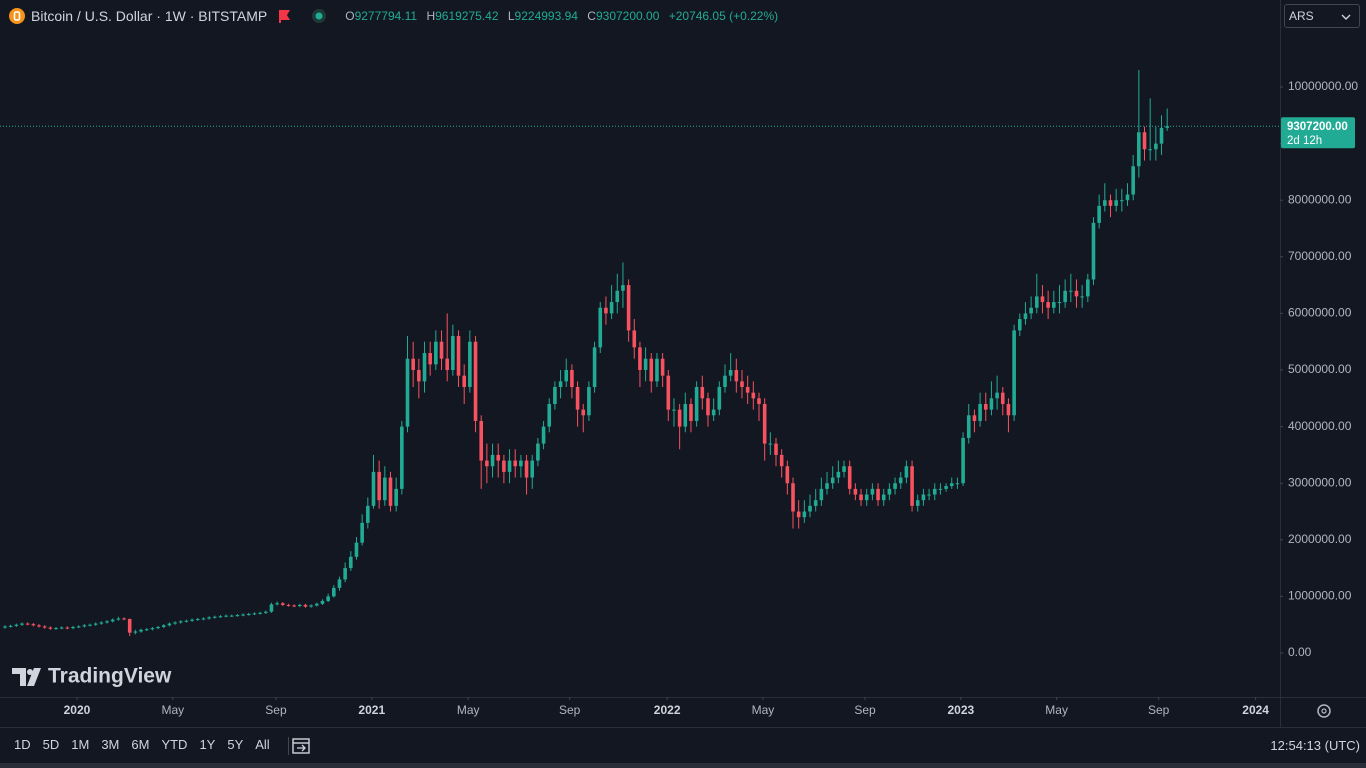 The width and height of the screenshot is (1366, 768). What do you see at coordinates (207, 744) in the screenshot?
I see `range-button: 1Y` at bounding box center [207, 744].